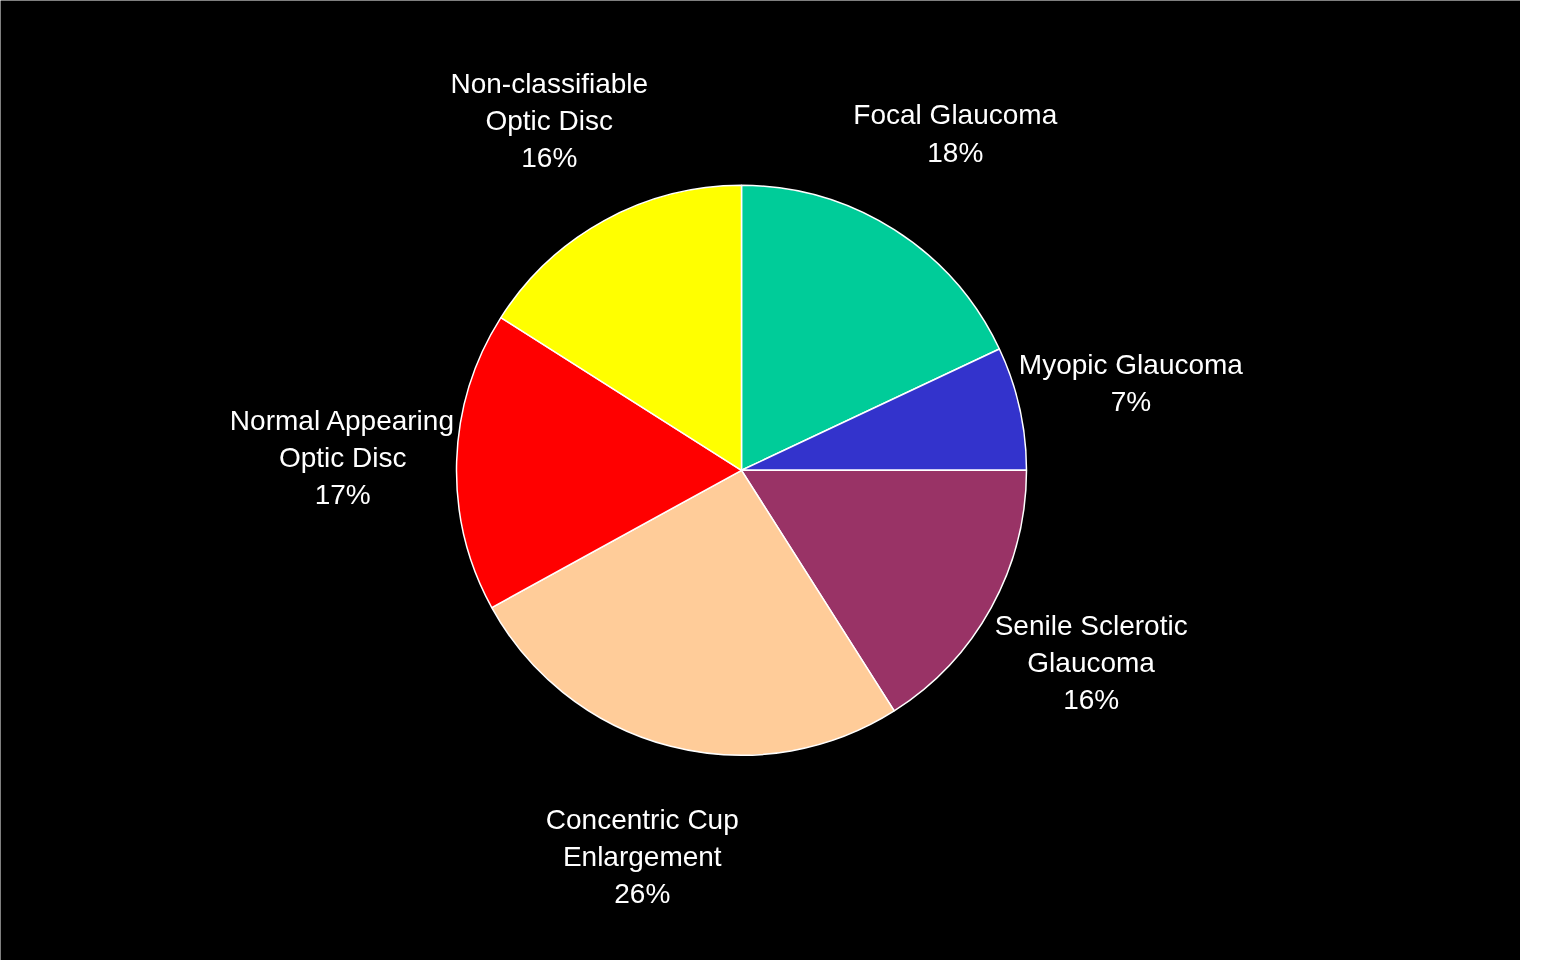  I want to click on slice-label: Senile Sclerotic Glaucoma, so click(1091, 644).